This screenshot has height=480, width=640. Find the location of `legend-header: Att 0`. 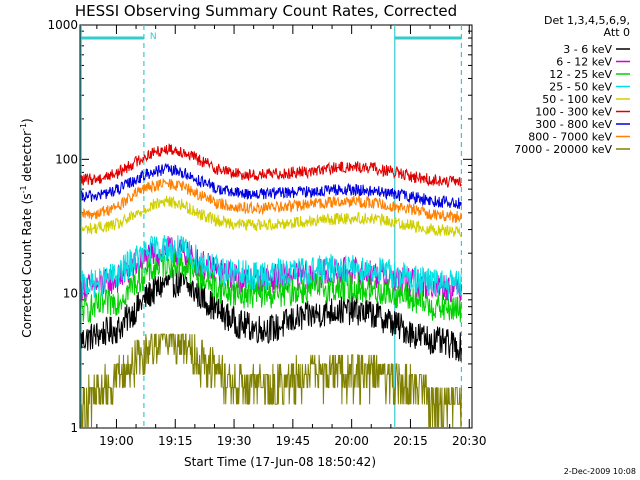

legend-header: Att 0 is located at coordinates (617, 32).